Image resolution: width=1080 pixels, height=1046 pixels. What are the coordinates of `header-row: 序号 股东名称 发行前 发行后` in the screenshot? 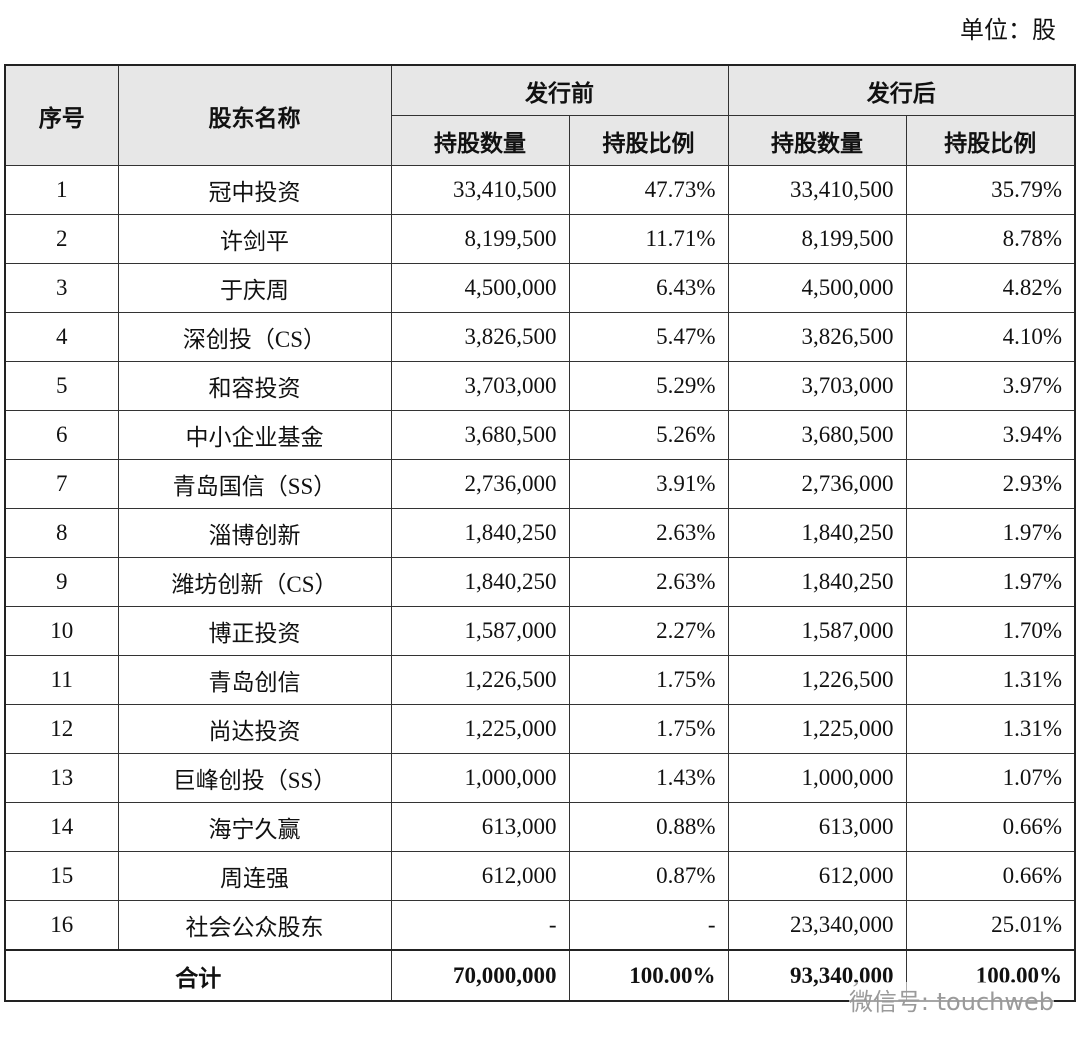 It's located at (540, 115).